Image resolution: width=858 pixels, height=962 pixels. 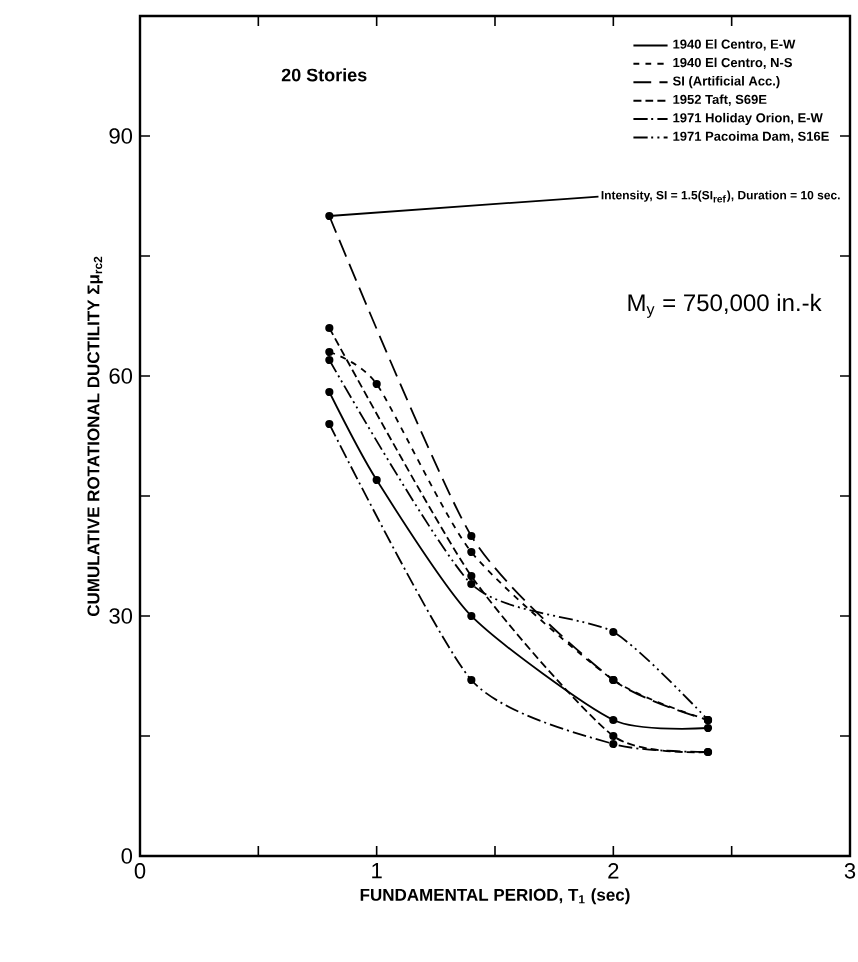 I want to click on x-tick-label: 2, so click(x=613, y=871).